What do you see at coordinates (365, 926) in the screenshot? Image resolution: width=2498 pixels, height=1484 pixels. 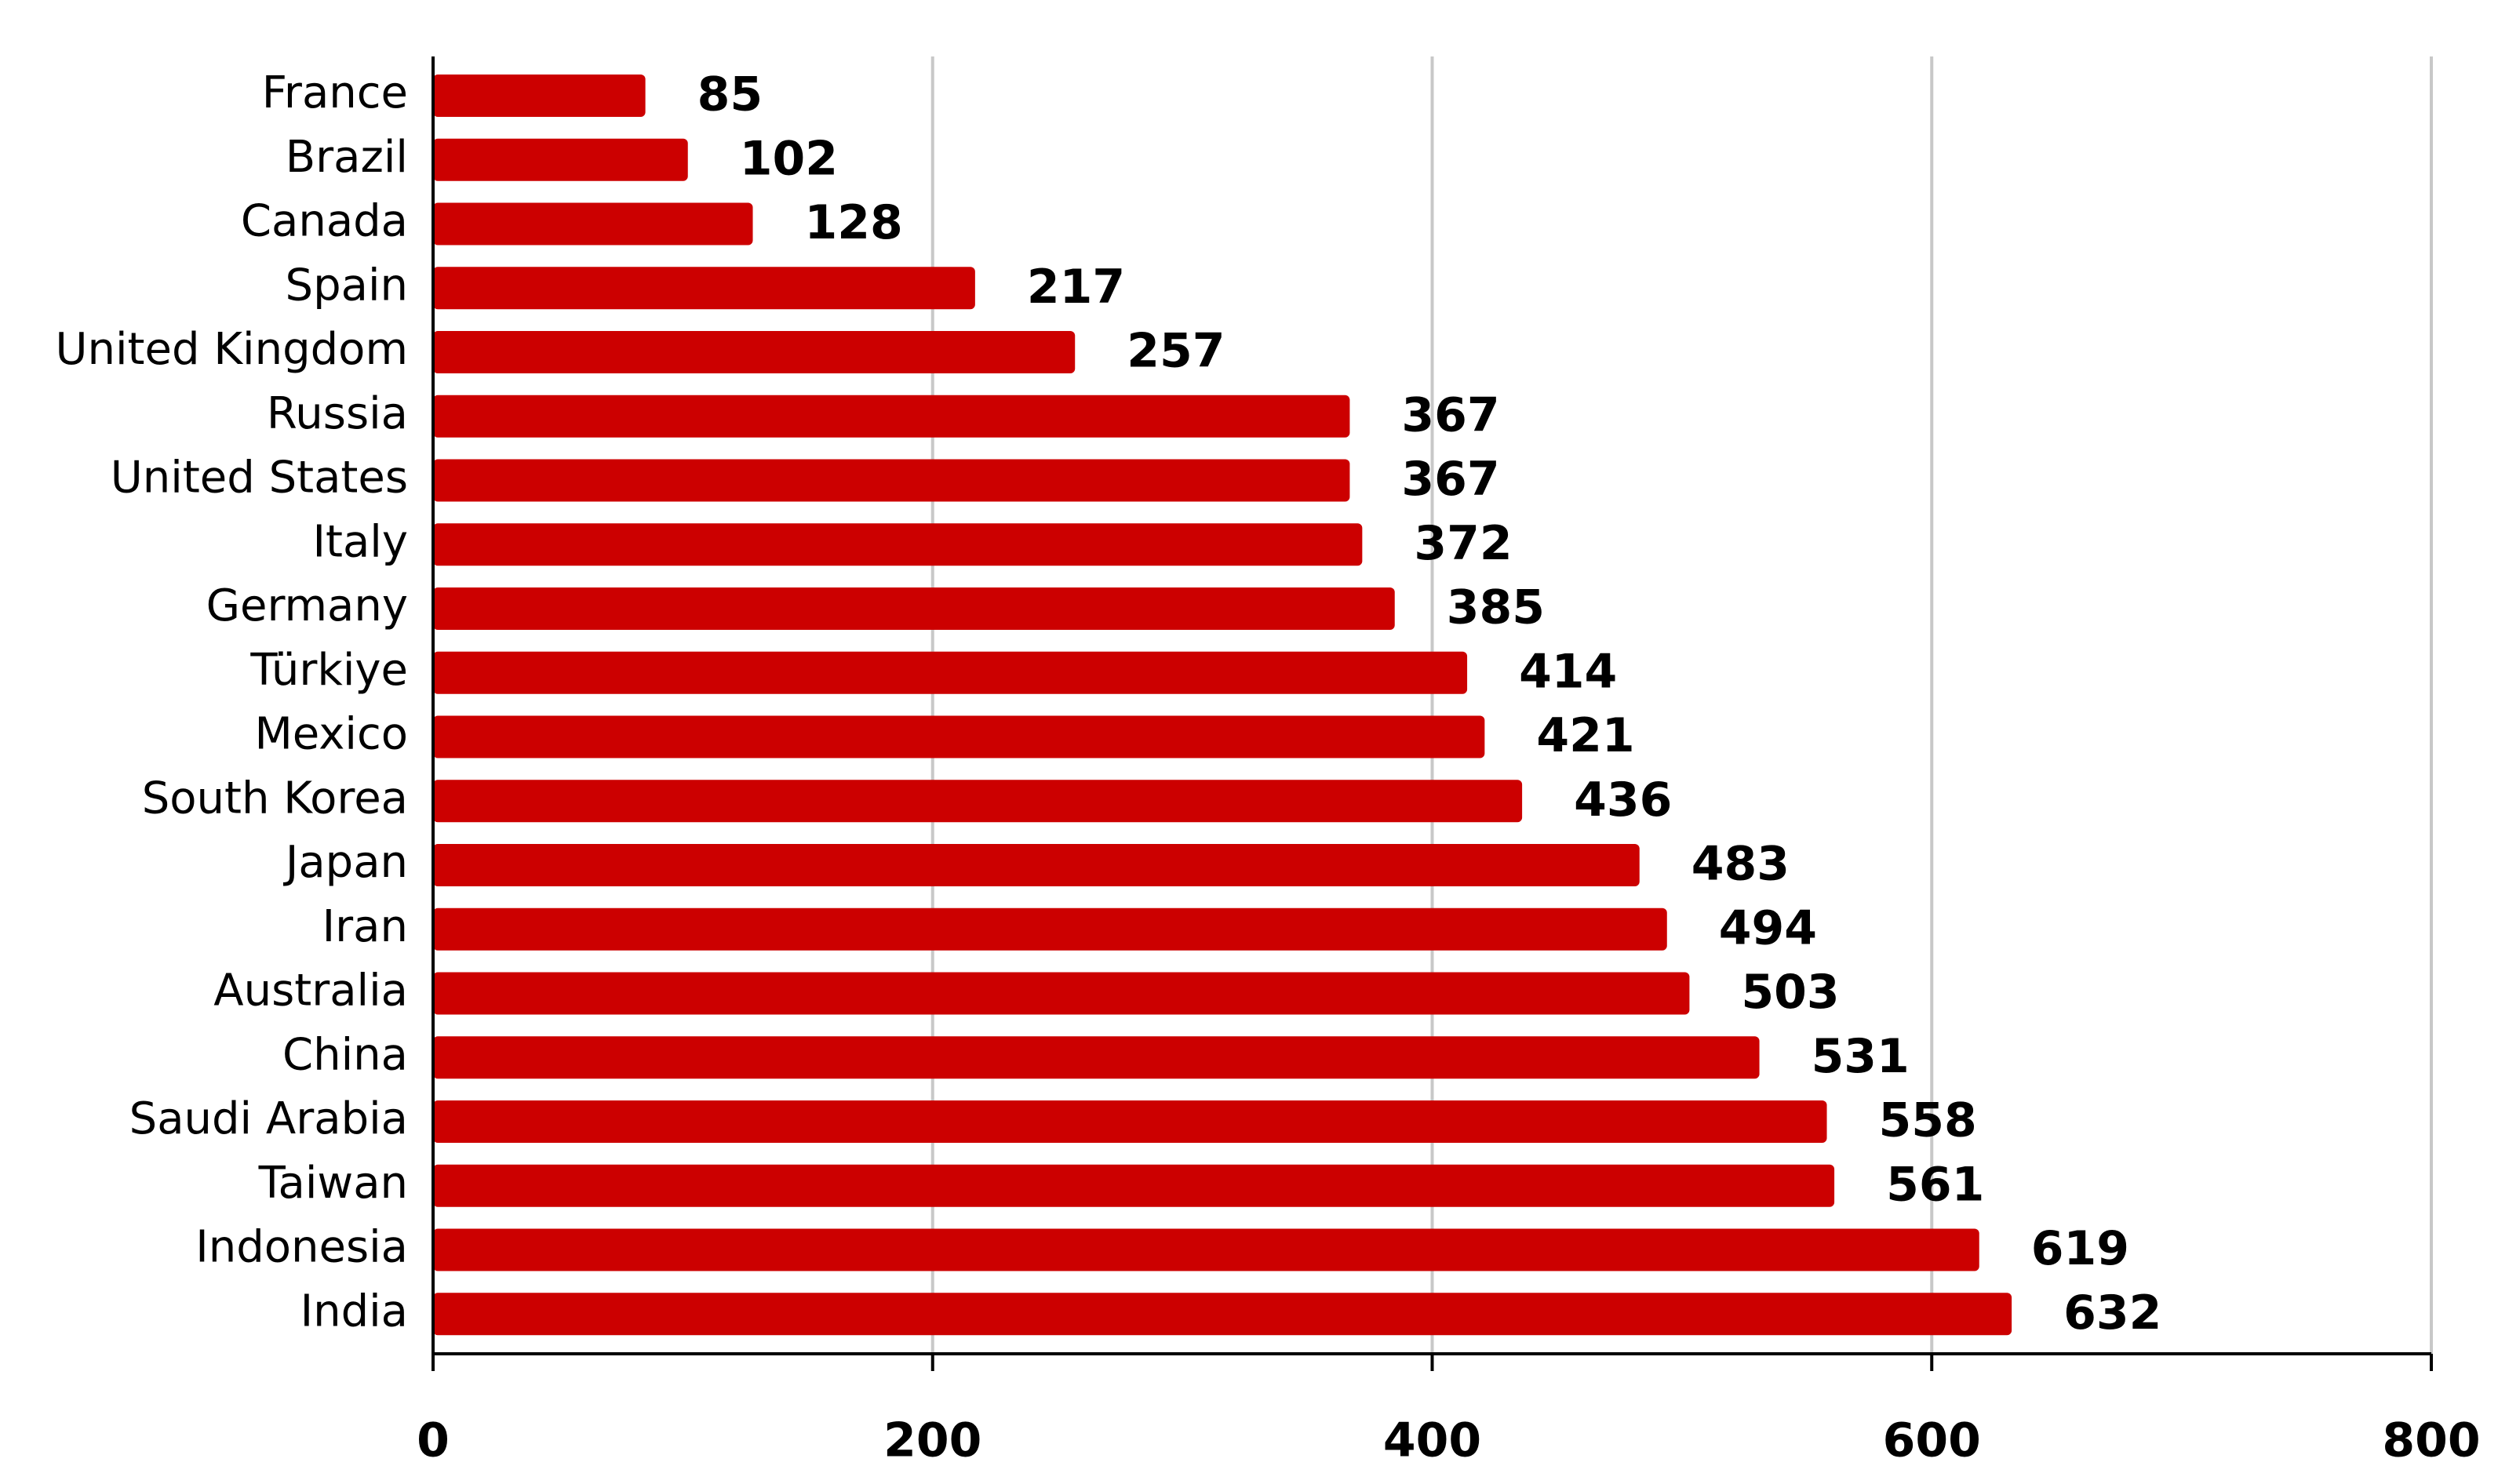 I see `y-tick-label: Iran` at bounding box center [365, 926].